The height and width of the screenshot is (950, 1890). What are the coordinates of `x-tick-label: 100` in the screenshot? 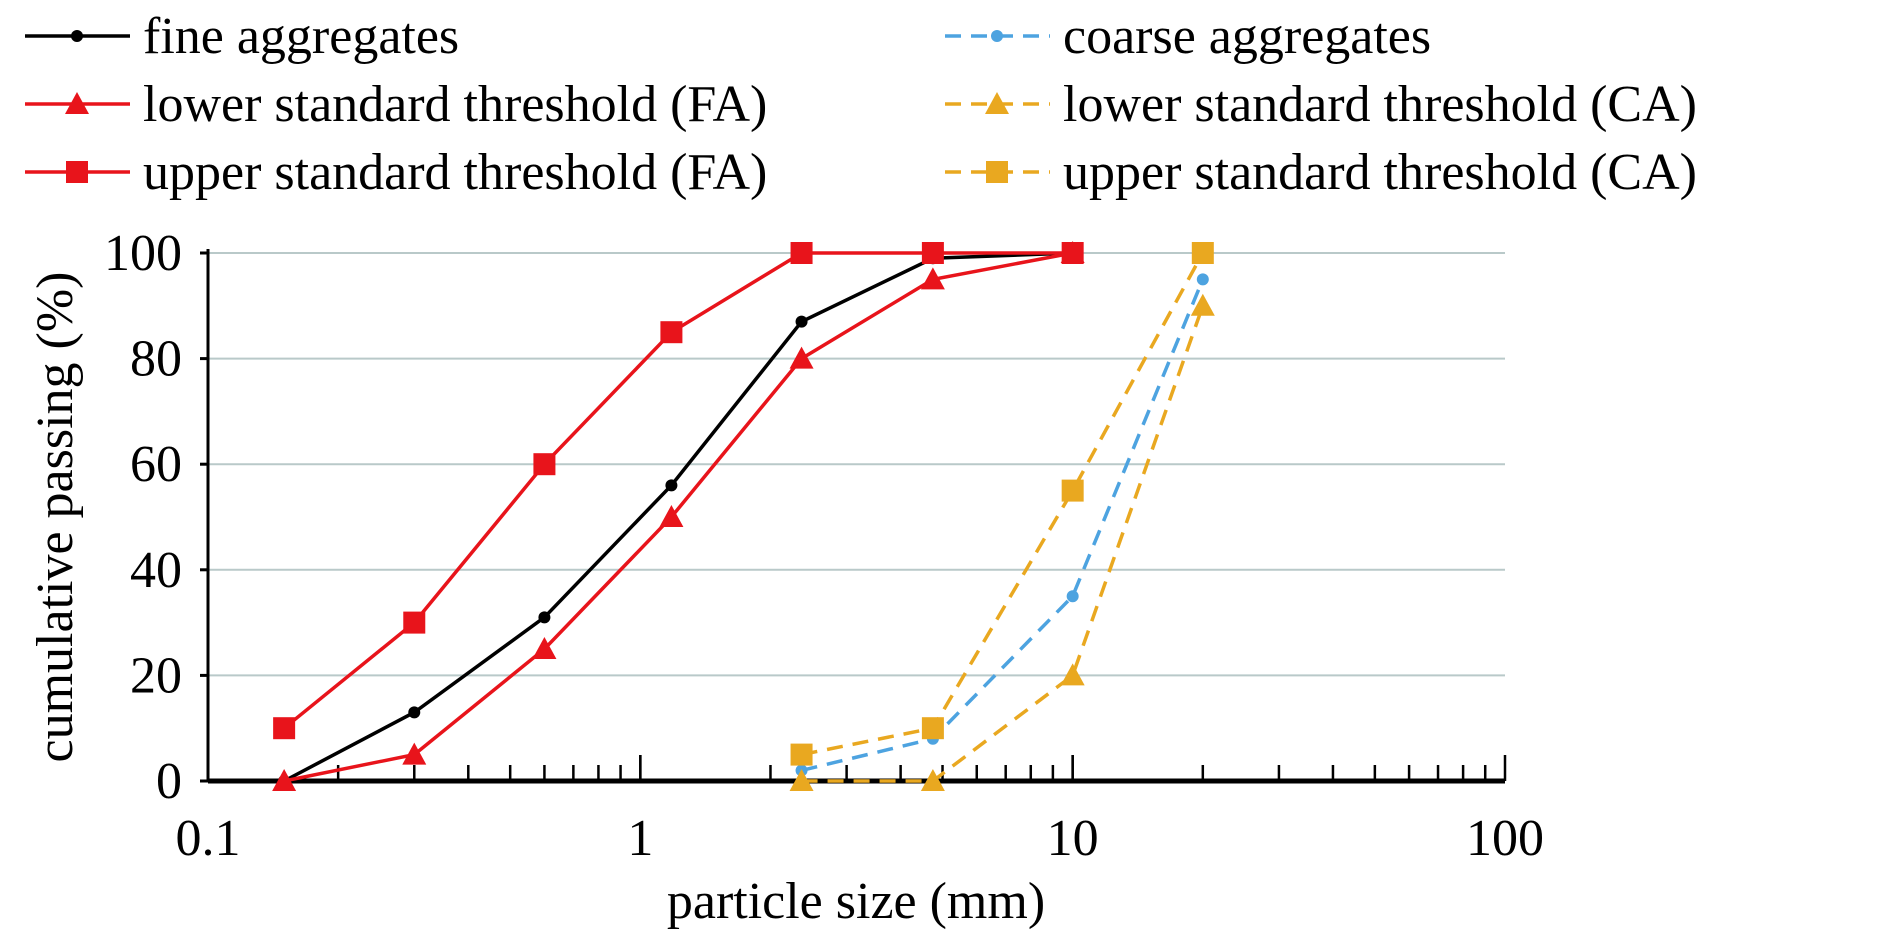 It's located at (1505, 838).